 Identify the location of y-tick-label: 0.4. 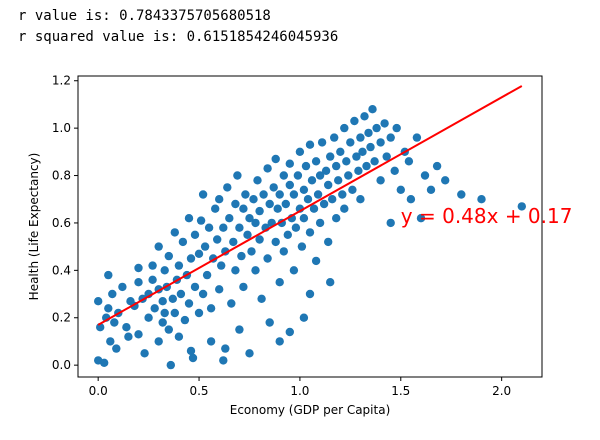
(61, 270).